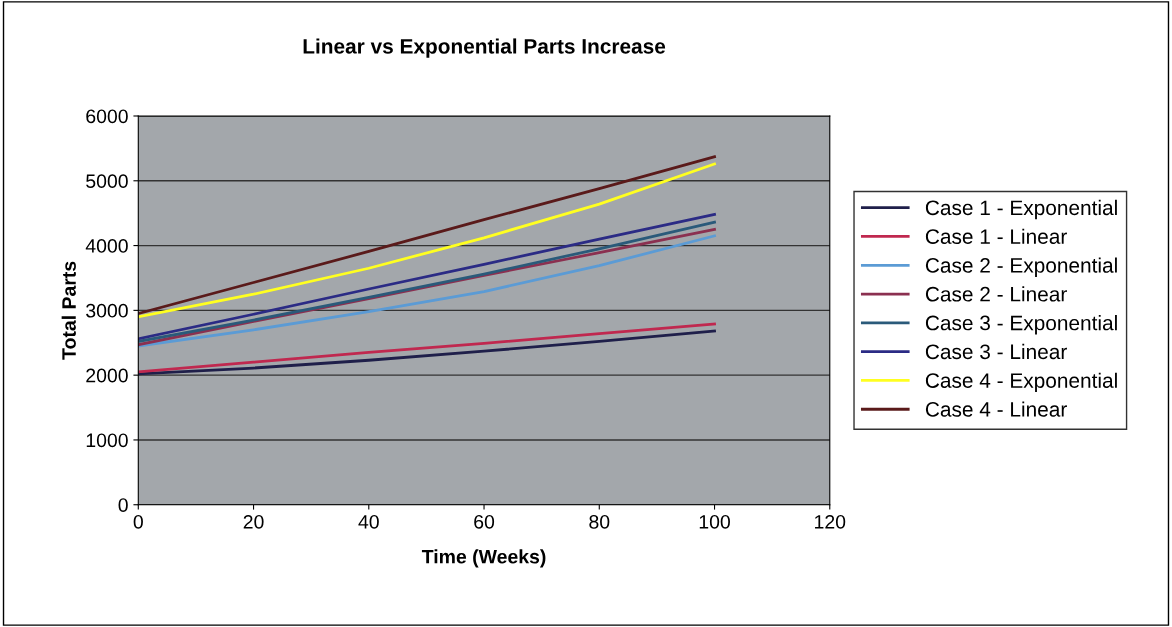 The image size is (1172, 627). I want to click on y-tick-label: 5000, so click(107, 181).